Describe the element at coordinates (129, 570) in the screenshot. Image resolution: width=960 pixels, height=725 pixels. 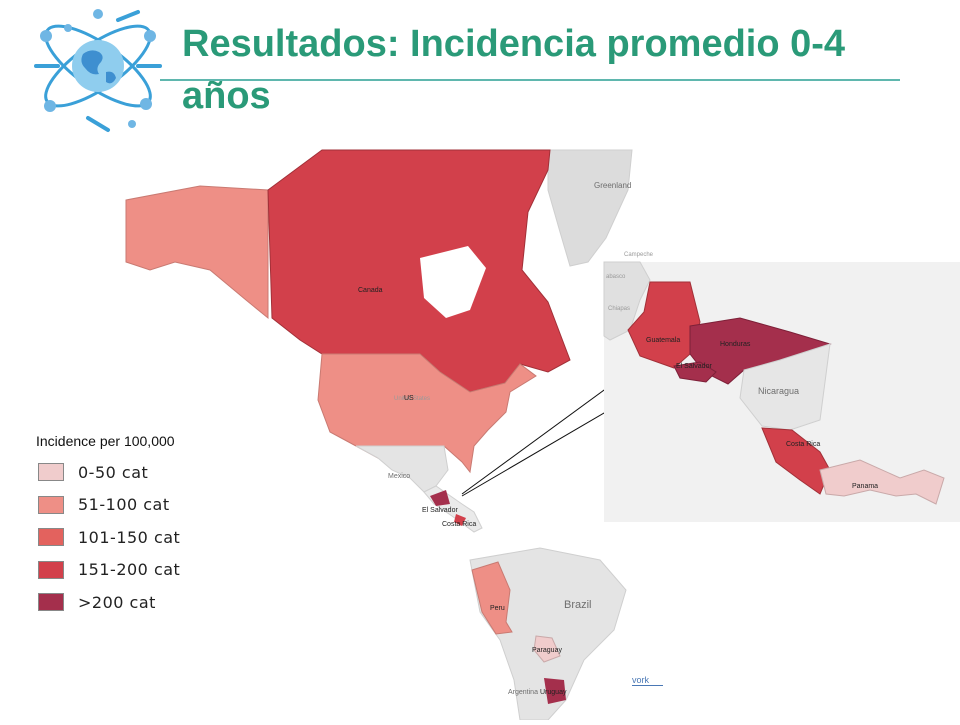
I see `legend-label: 151-200 cat` at that location.